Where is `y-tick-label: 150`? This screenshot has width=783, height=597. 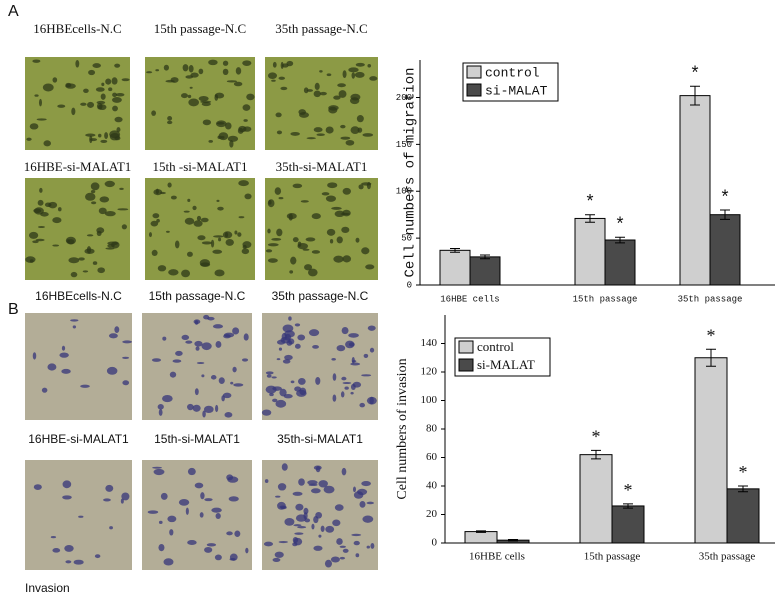
y-tick-label: 150 is located at coordinates (404, 145).